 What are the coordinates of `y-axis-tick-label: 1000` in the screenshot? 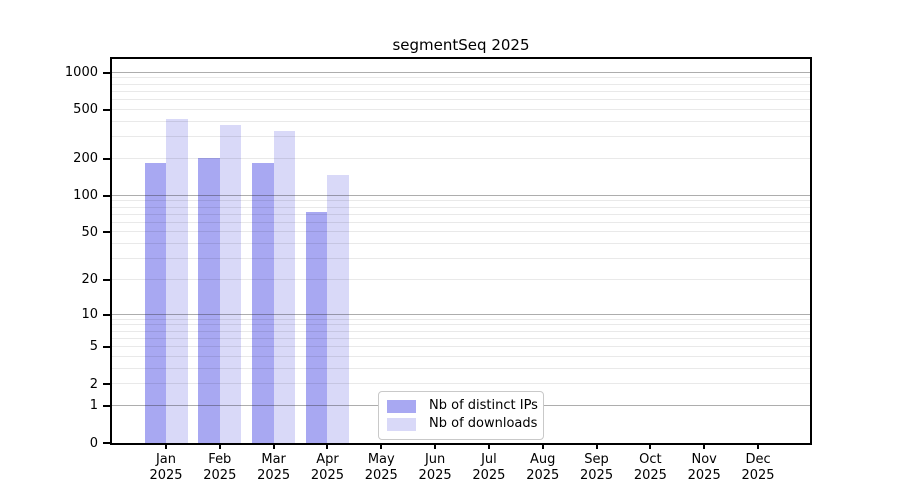 It's located at (81, 73).